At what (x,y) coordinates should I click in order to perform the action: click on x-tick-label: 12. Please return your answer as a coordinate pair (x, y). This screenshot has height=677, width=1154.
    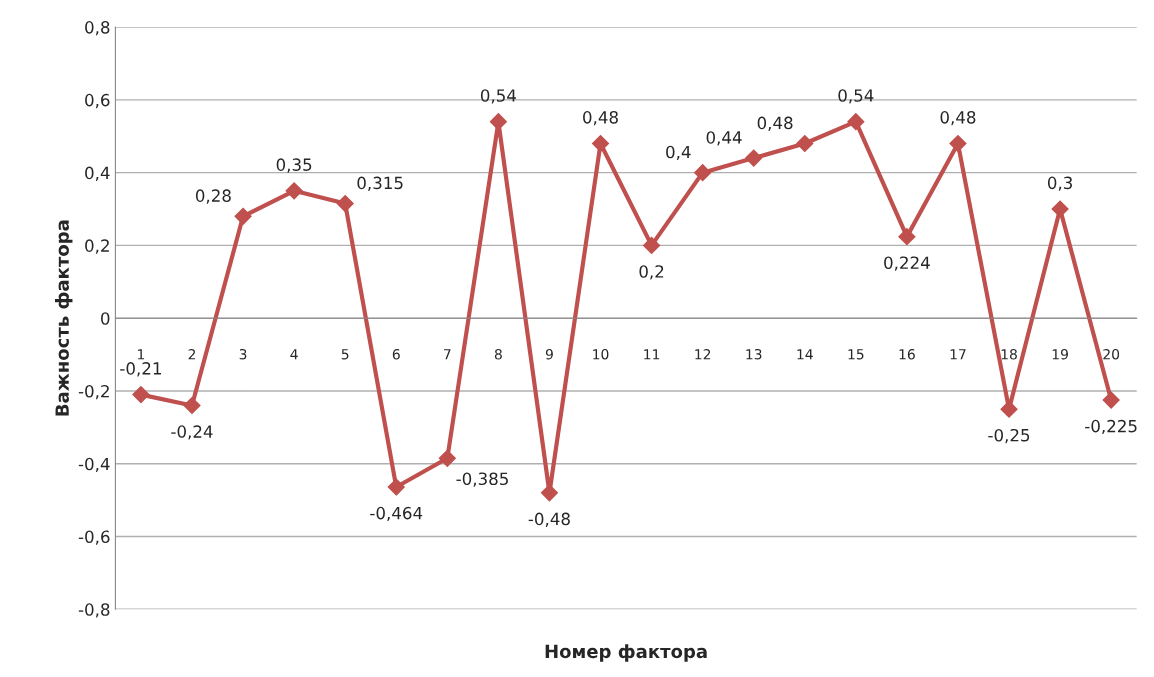
    Looking at the image, I should click on (703, 354).